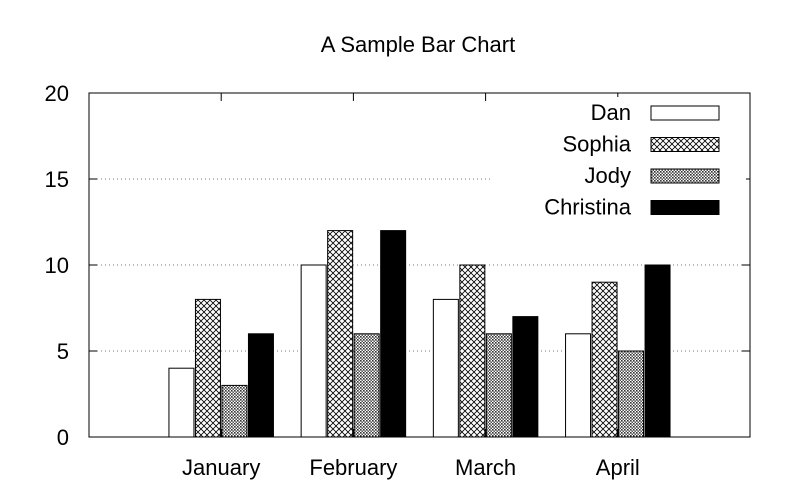 The width and height of the screenshot is (800, 500). I want to click on bar-christina-february, so click(393, 334).